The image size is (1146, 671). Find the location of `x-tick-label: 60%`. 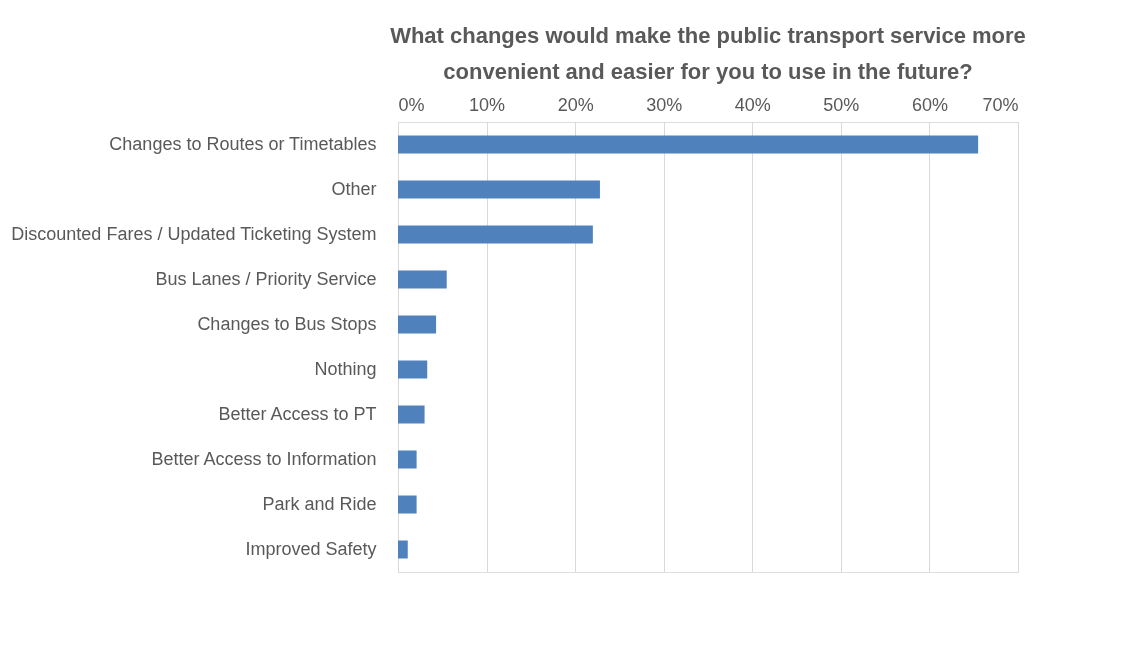

x-tick-label: 60% is located at coordinates (929, 104).